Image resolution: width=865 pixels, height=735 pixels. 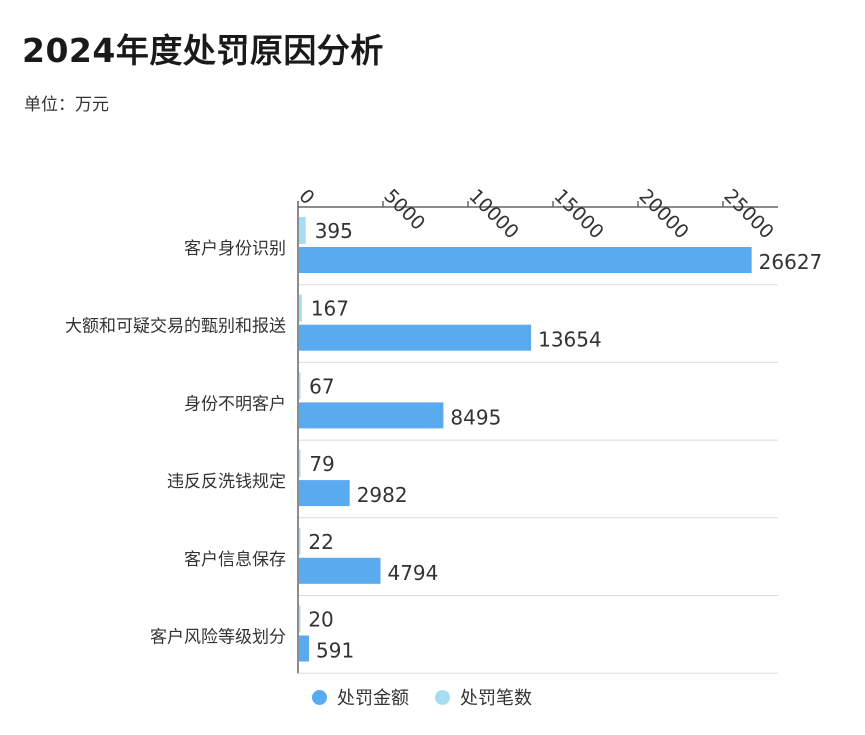 What do you see at coordinates (334, 231) in the screenshot?
I see `bar-count-label: 395` at bounding box center [334, 231].